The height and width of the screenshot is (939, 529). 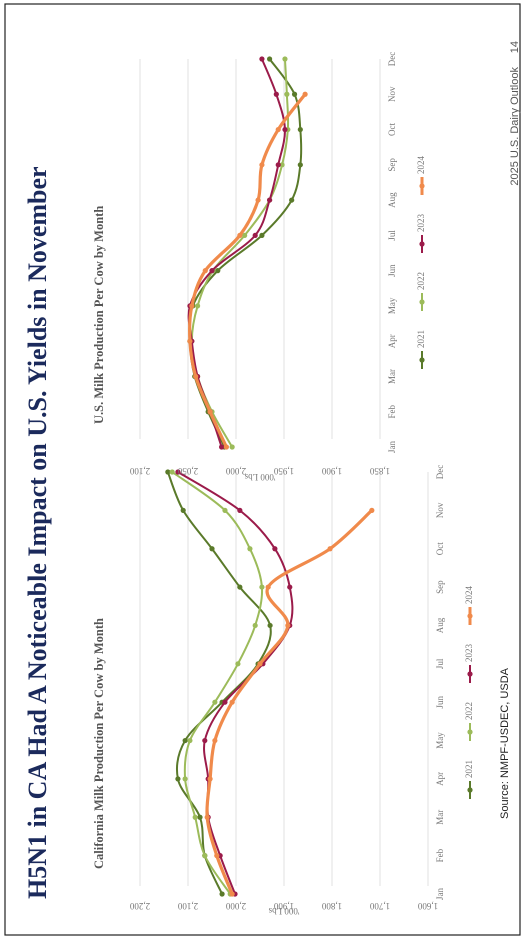 I want to click on y-tick-label: 2,050, so click(x=187, y=471).